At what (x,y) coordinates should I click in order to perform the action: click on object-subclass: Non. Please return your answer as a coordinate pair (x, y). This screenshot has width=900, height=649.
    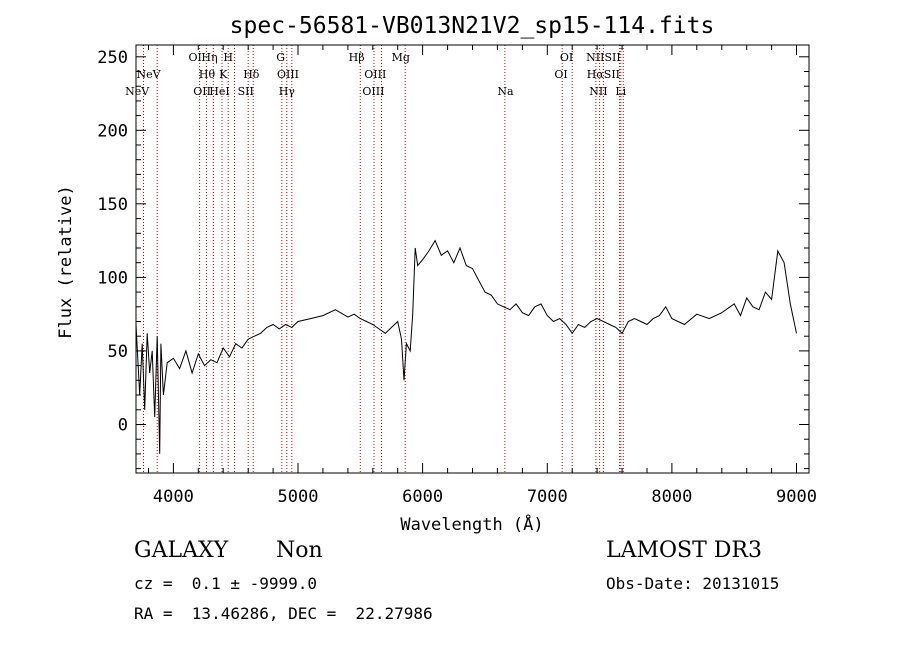
    Looking at the image, I should click on (299, 550).